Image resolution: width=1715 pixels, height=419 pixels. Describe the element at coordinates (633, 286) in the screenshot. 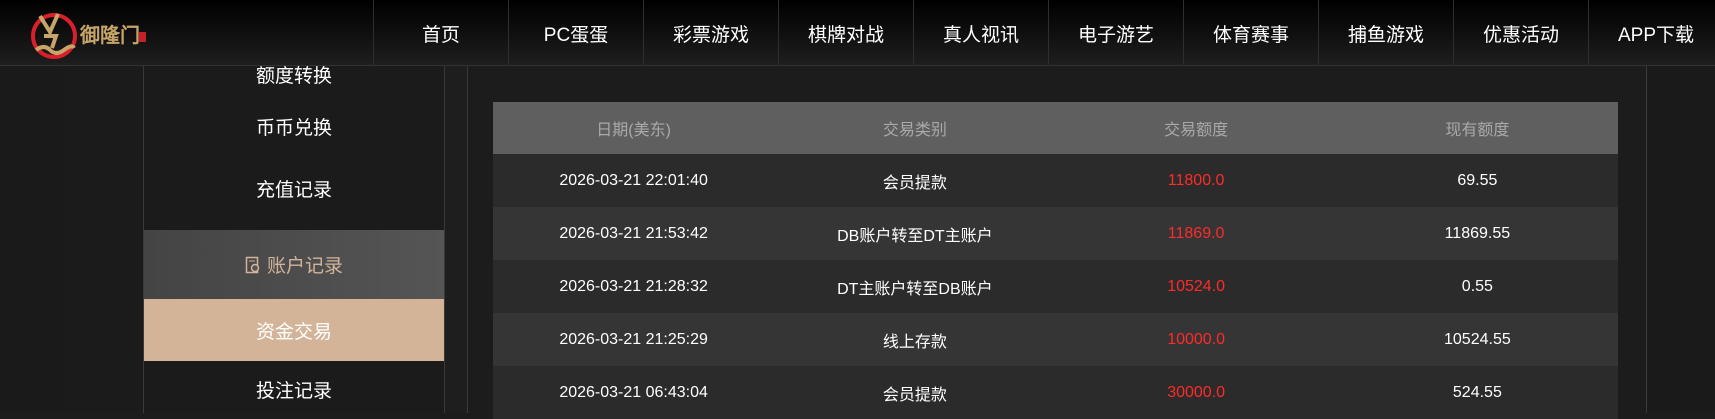

I see `cell-date: 2026-03-21 21:28:32` at that location.